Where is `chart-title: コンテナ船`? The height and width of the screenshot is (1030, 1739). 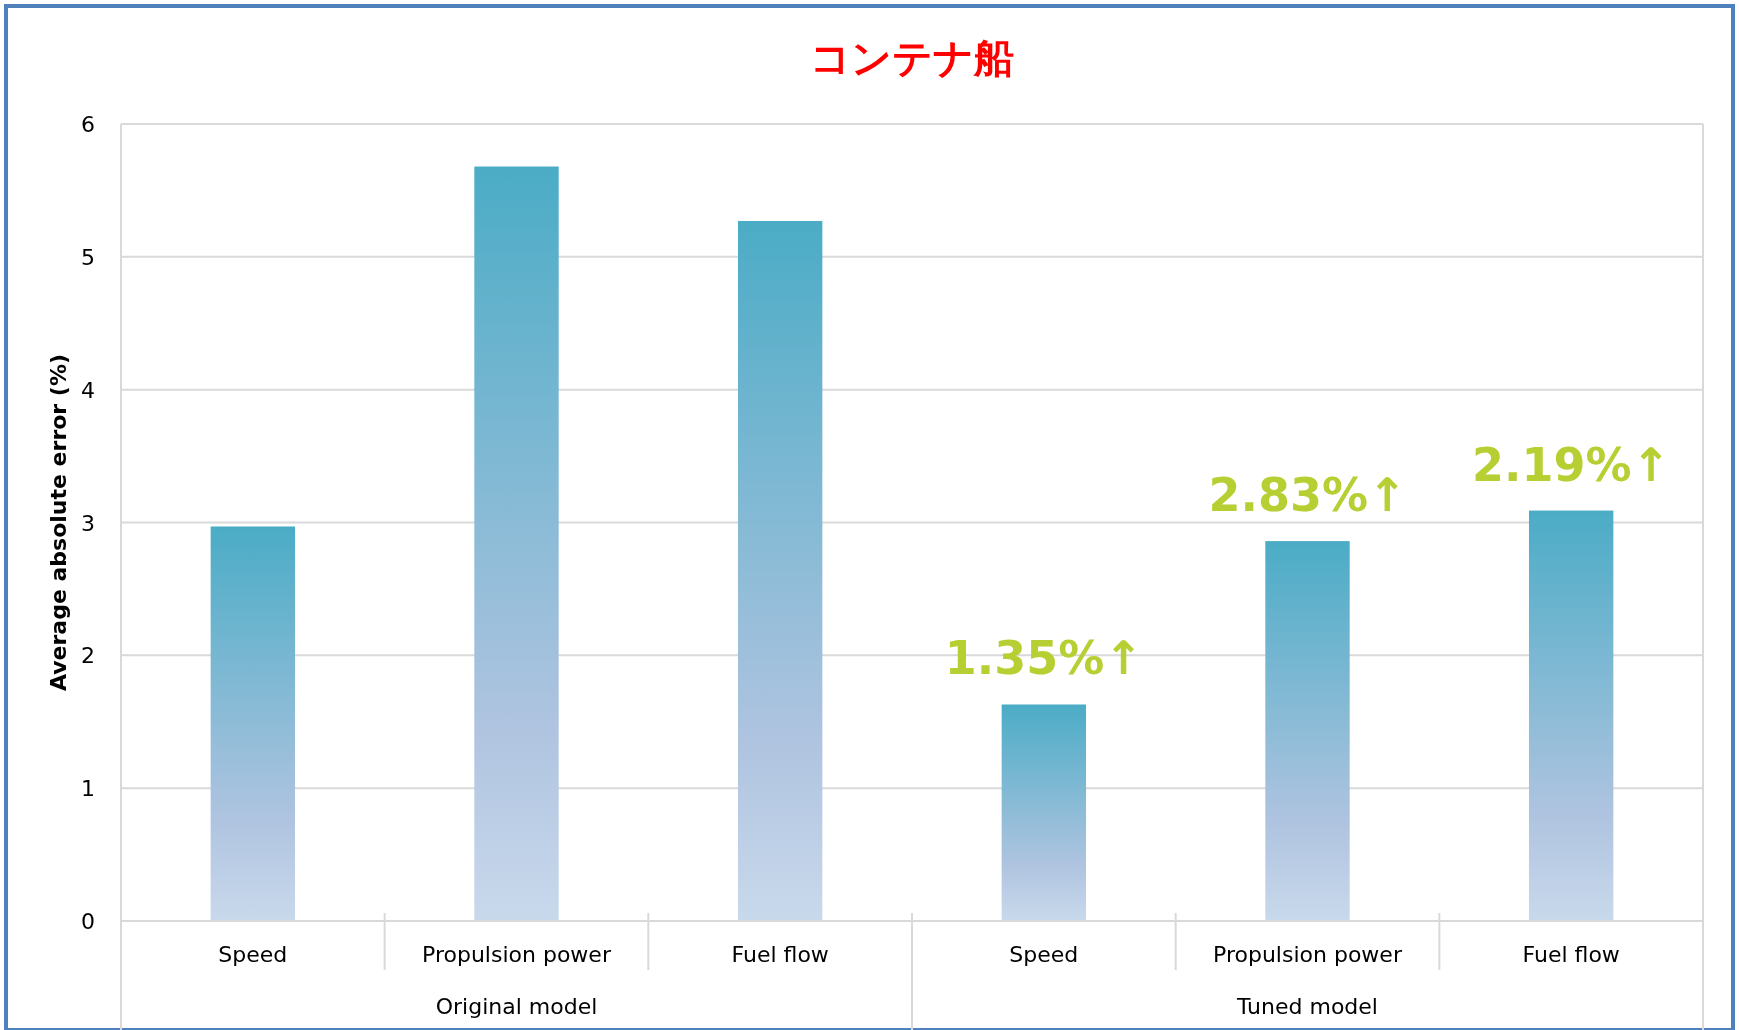
chart-title: コンテナ船 is located at coordinates (912, 58).